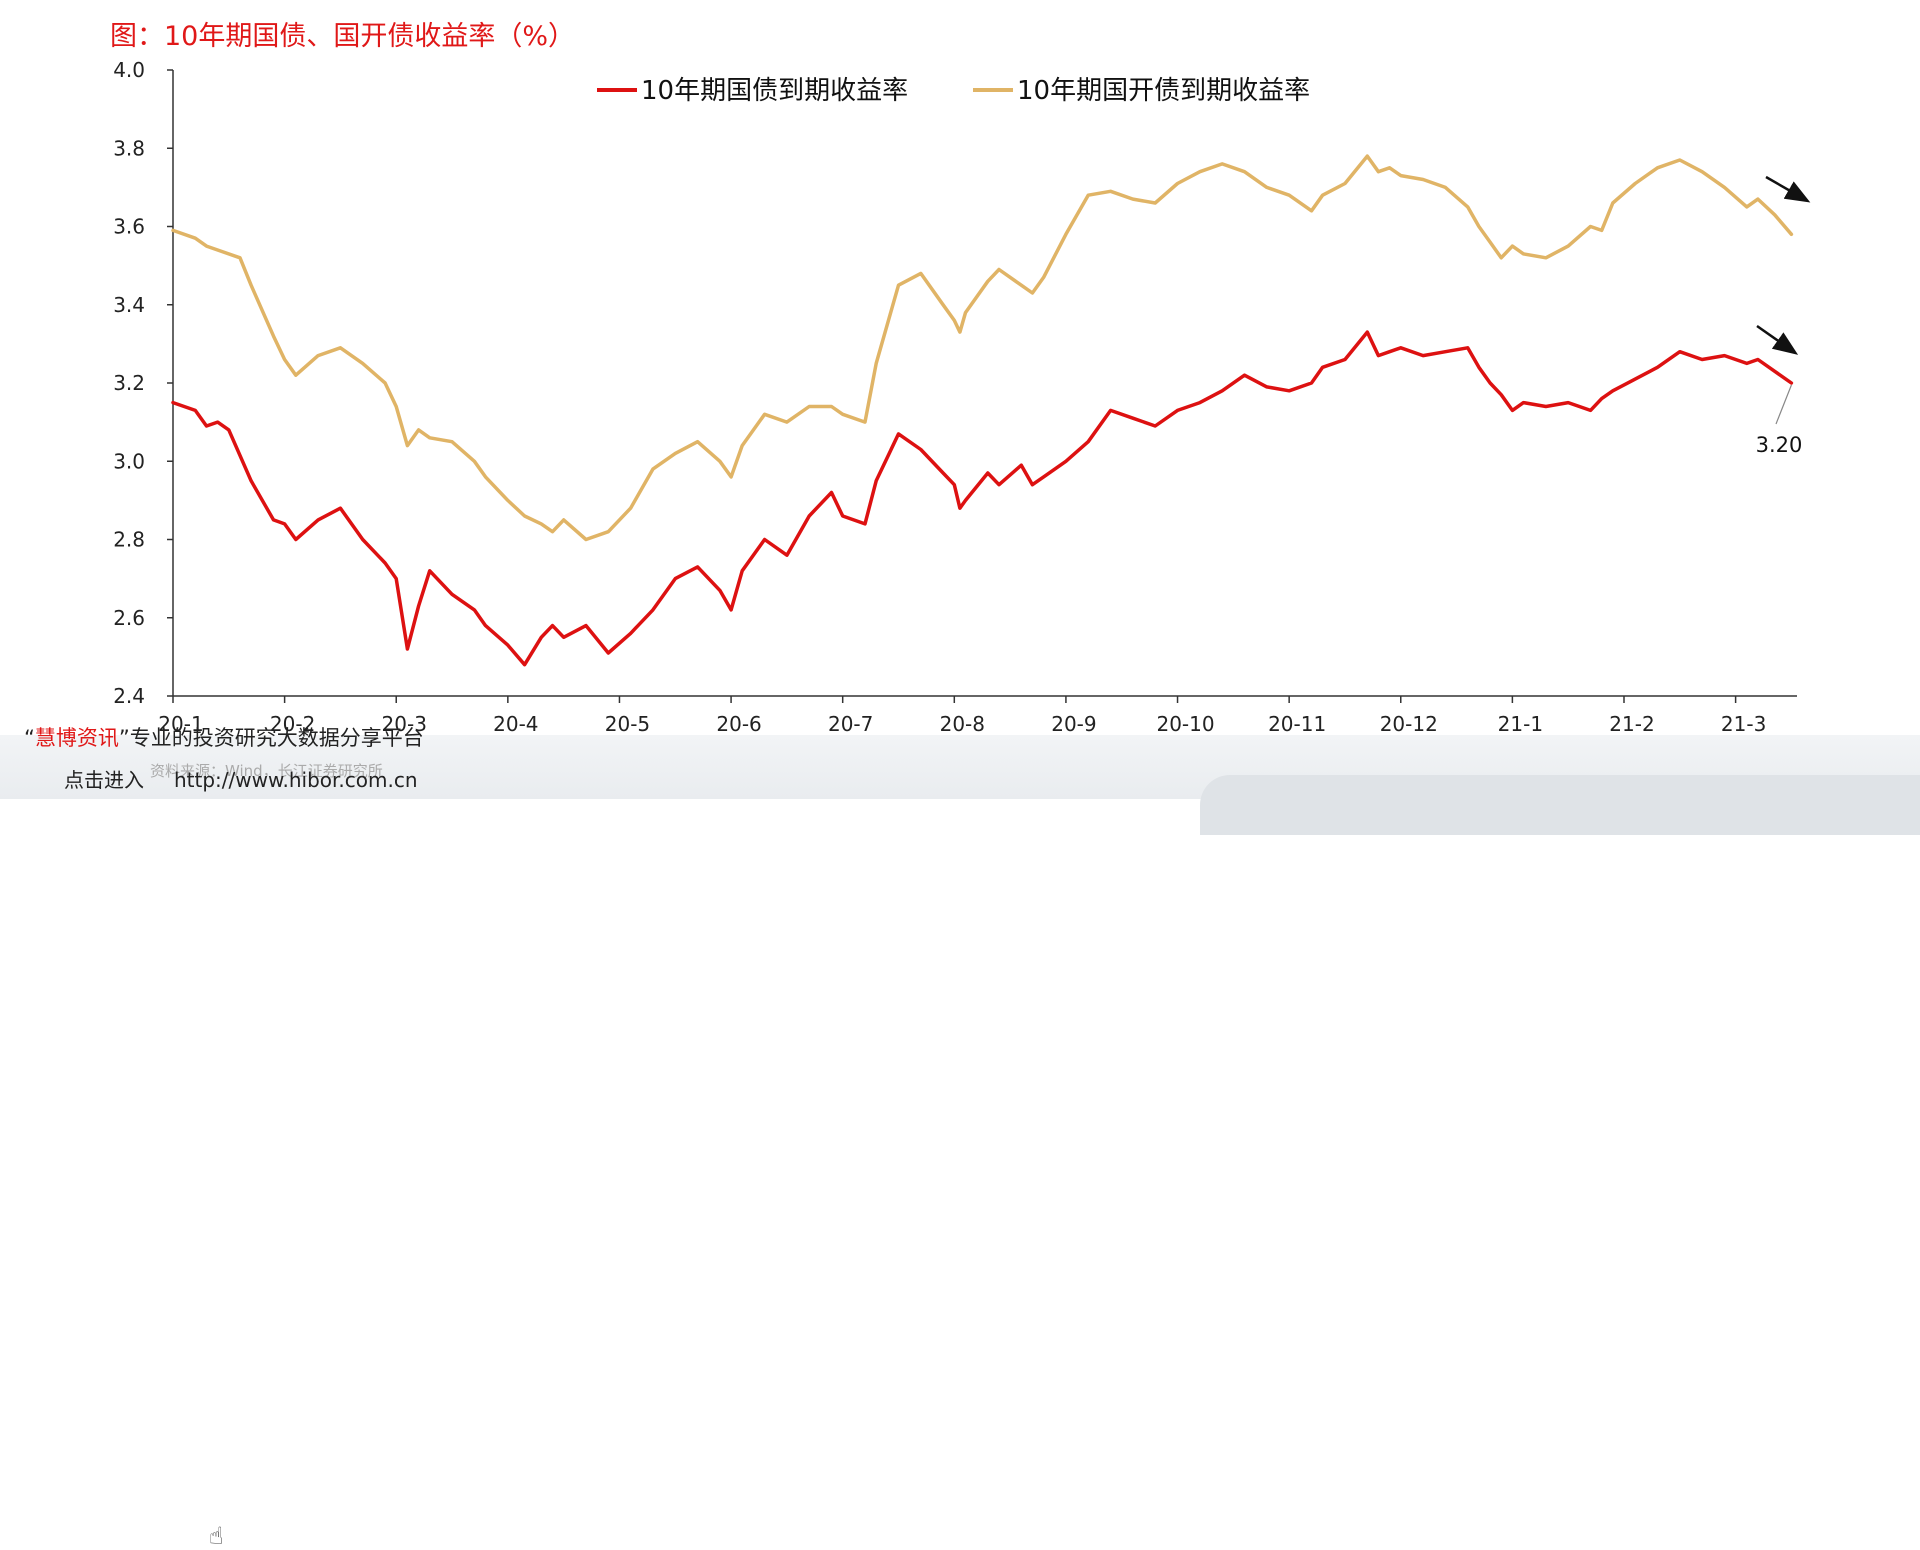 The image size is (1920, 1550). What do you see at coordinates (266, 771) in the screenshot?
I see `data-source-note: 资料来源：Wind，长江证券研究所` at bounding box center [266, 771].